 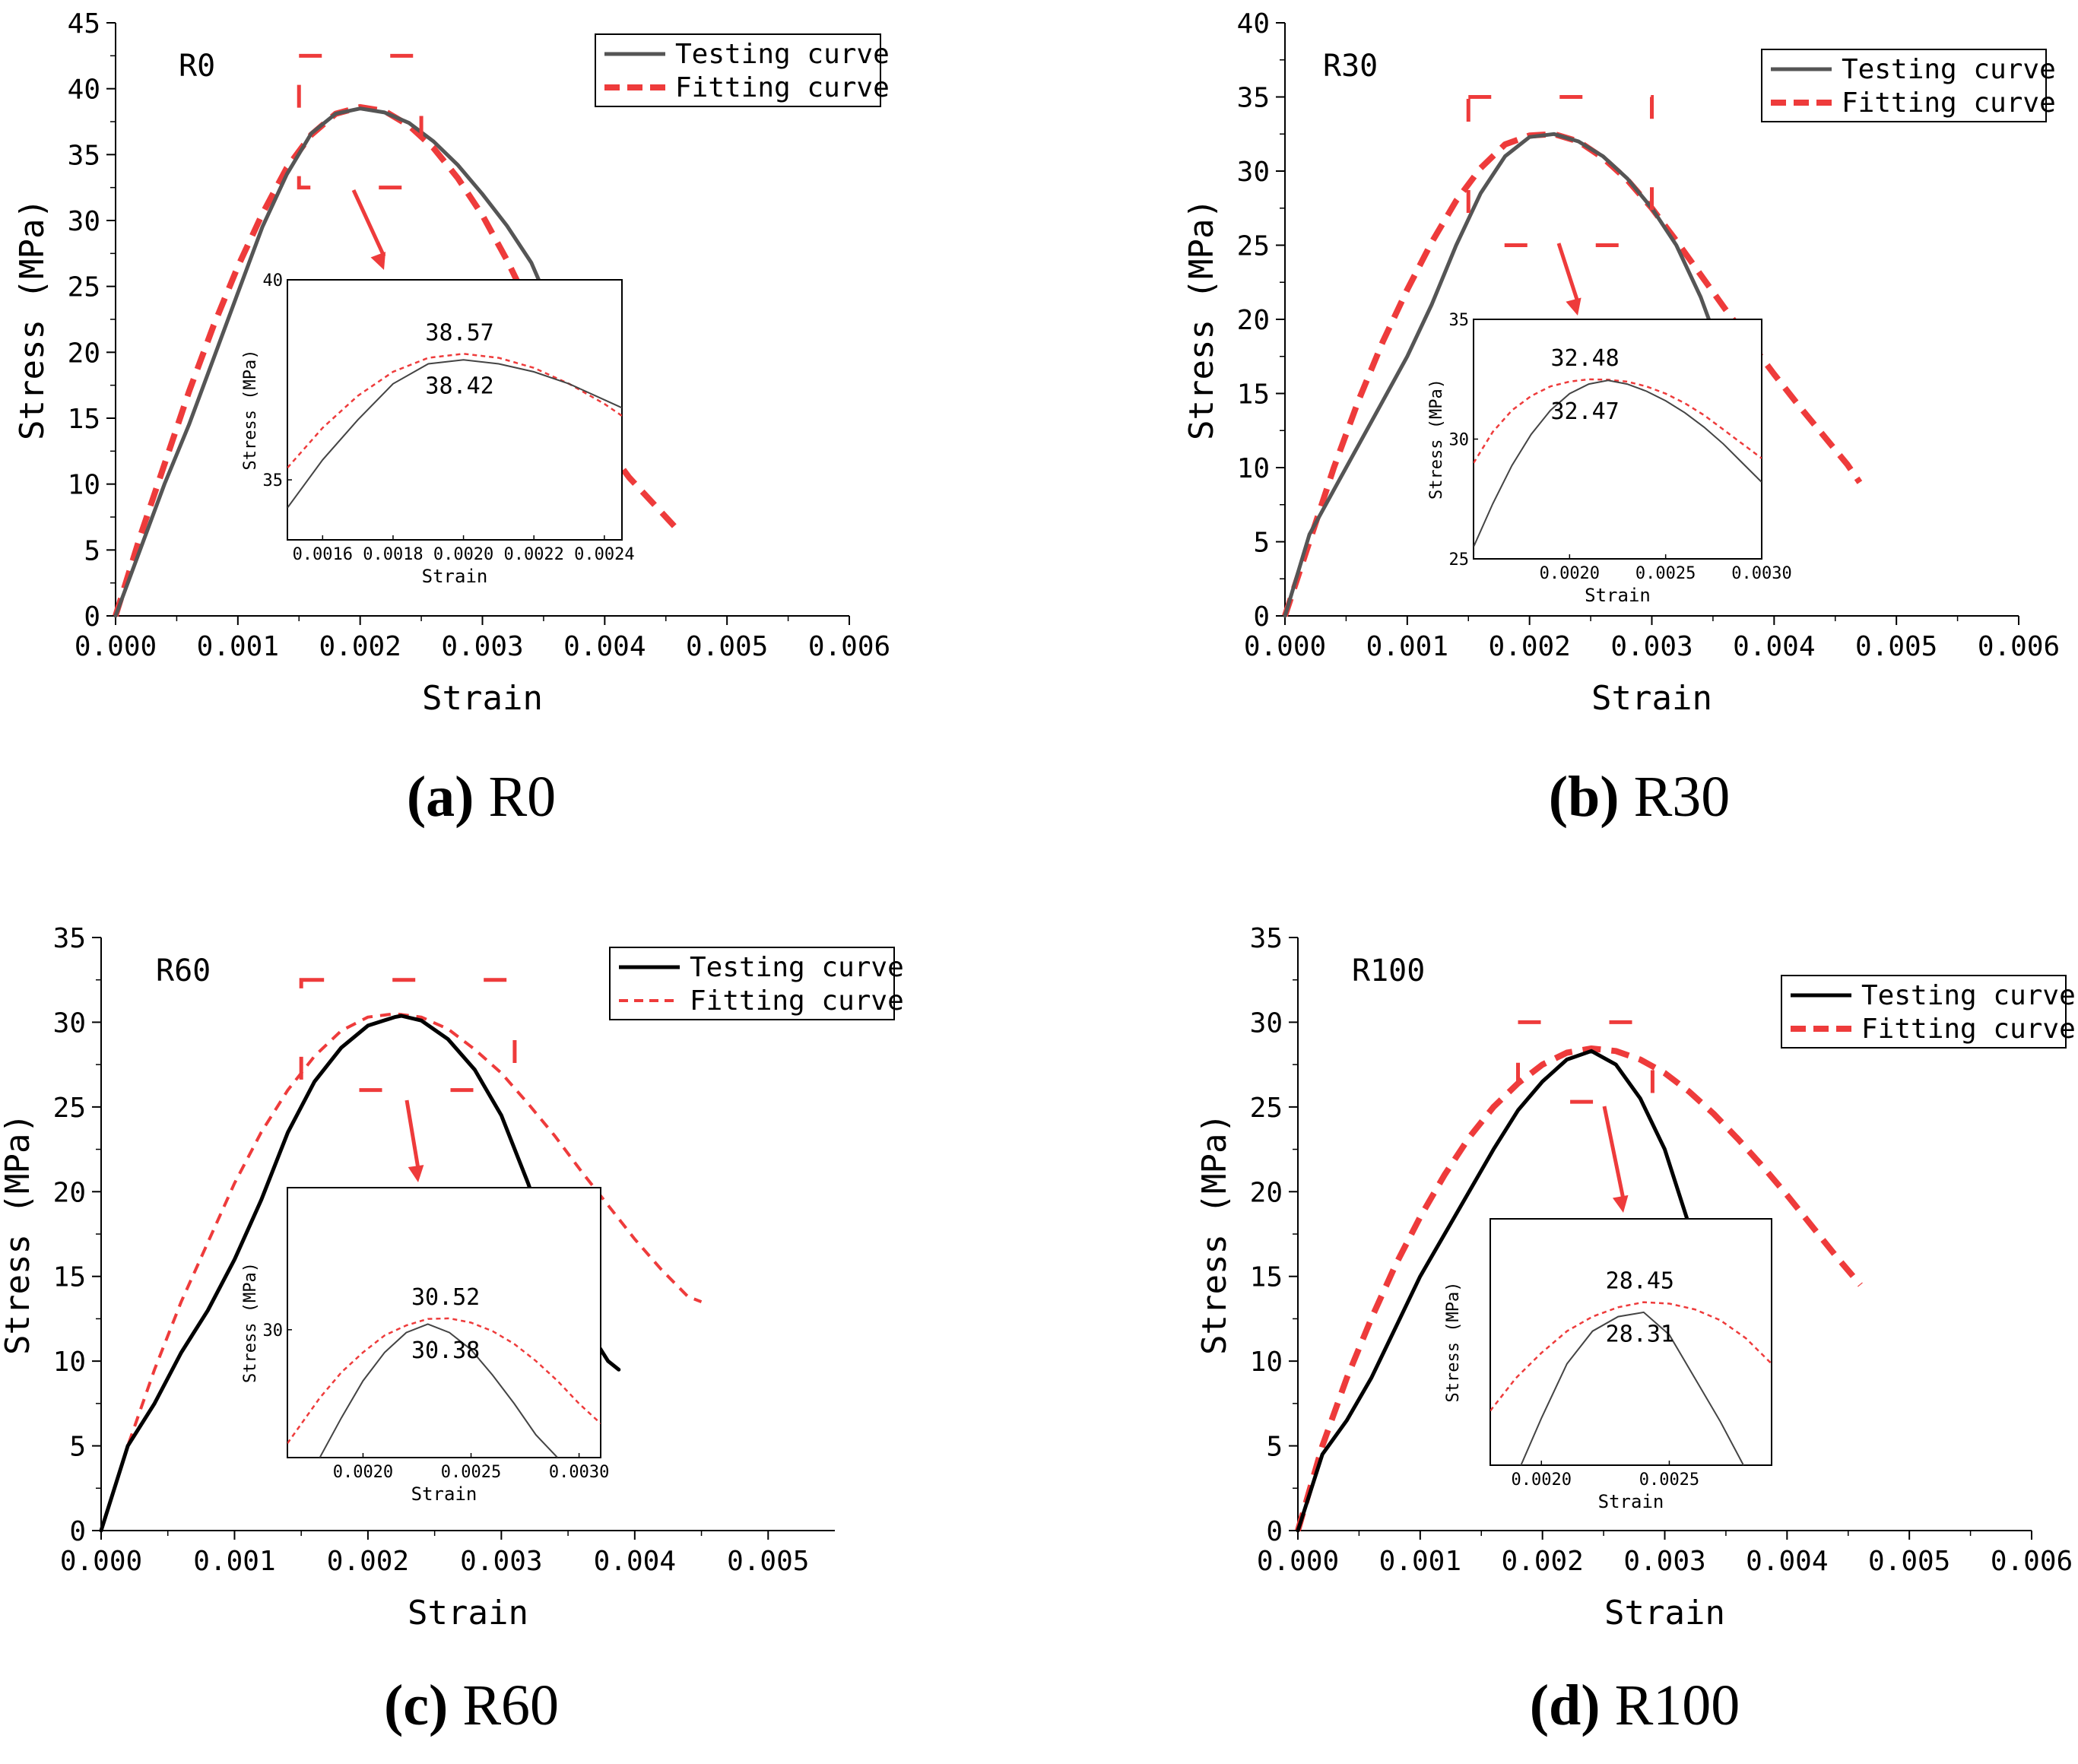 What do you see at coordinates (1436, 439) in the screenshot?
I see `inset-y-label: Stress (MPa)` at bounding box center [1436, 439].